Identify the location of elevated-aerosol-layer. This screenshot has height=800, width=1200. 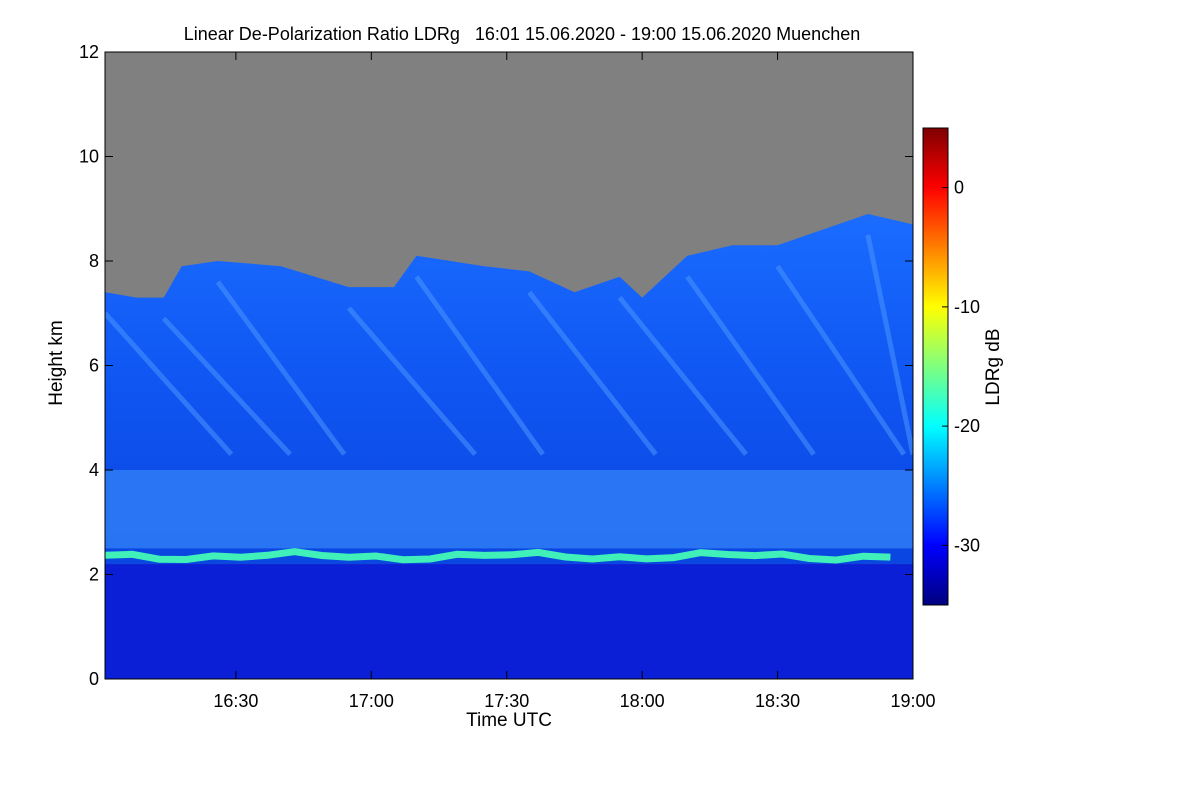
(509, 509).